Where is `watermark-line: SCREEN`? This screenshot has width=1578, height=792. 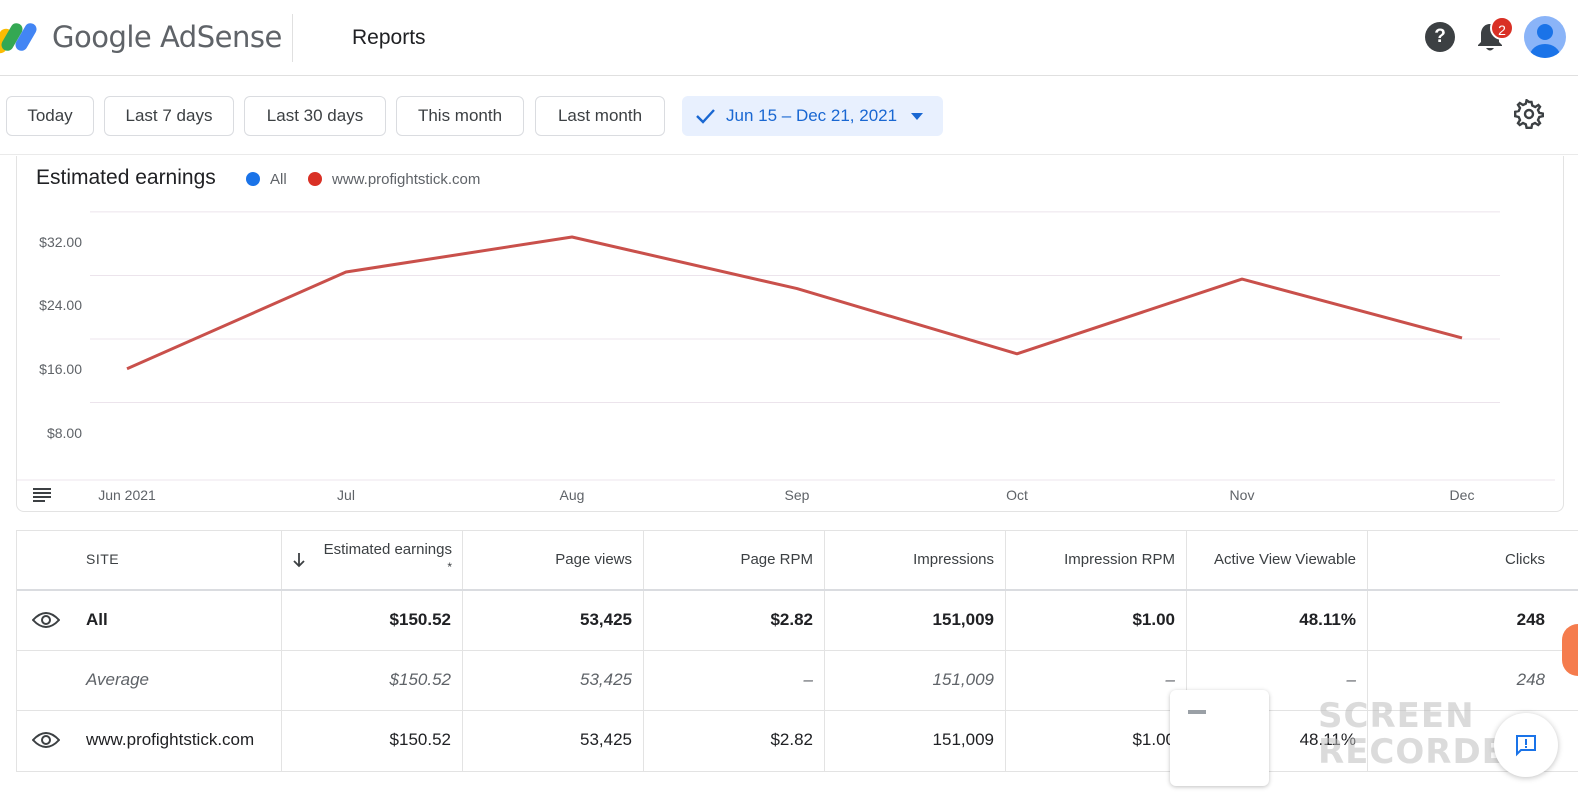
watermark-line: SCREEN is located at coordinates (1396, 716).